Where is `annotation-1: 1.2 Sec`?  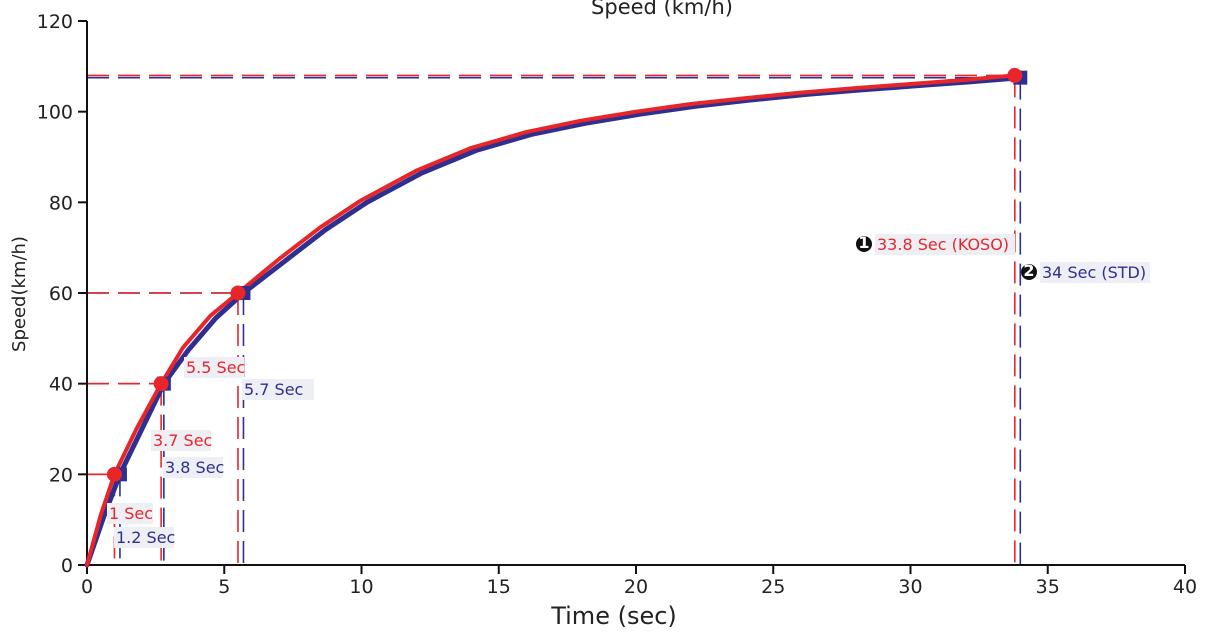
annotation-1: 1.2 Sec is located at coordinates (144, 537).